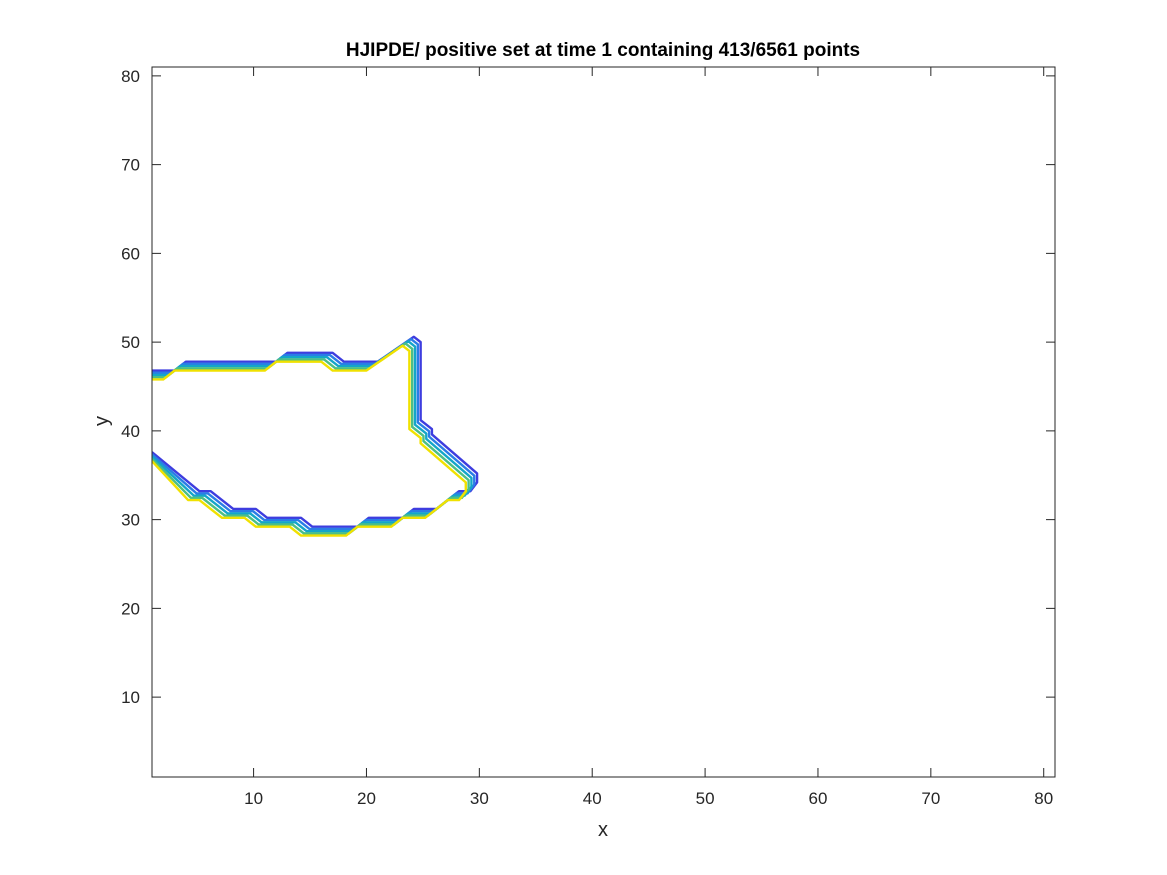 The height and width of the screenshot is (875, 1167). Describe the element at coordinates (603, 830) in the screenshot. I see `x-axis-label: x` at that location.